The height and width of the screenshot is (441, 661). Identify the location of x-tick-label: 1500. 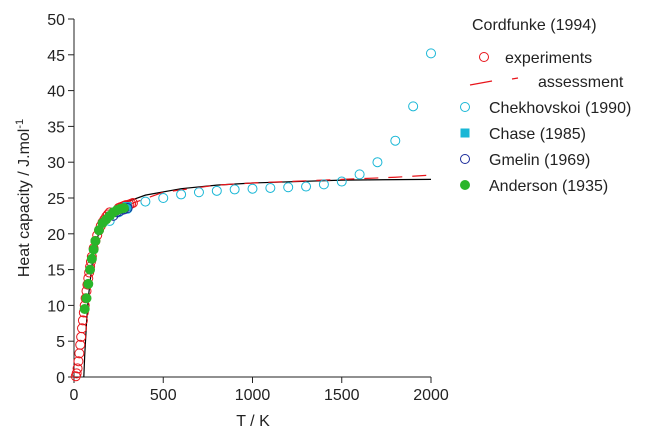
(342, 395).